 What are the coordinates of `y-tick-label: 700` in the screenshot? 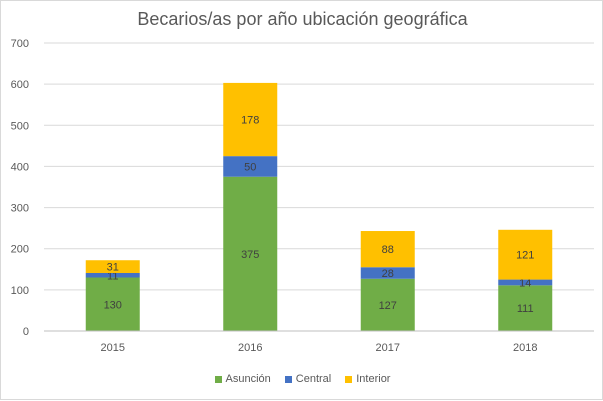 It's located at (20, 44).